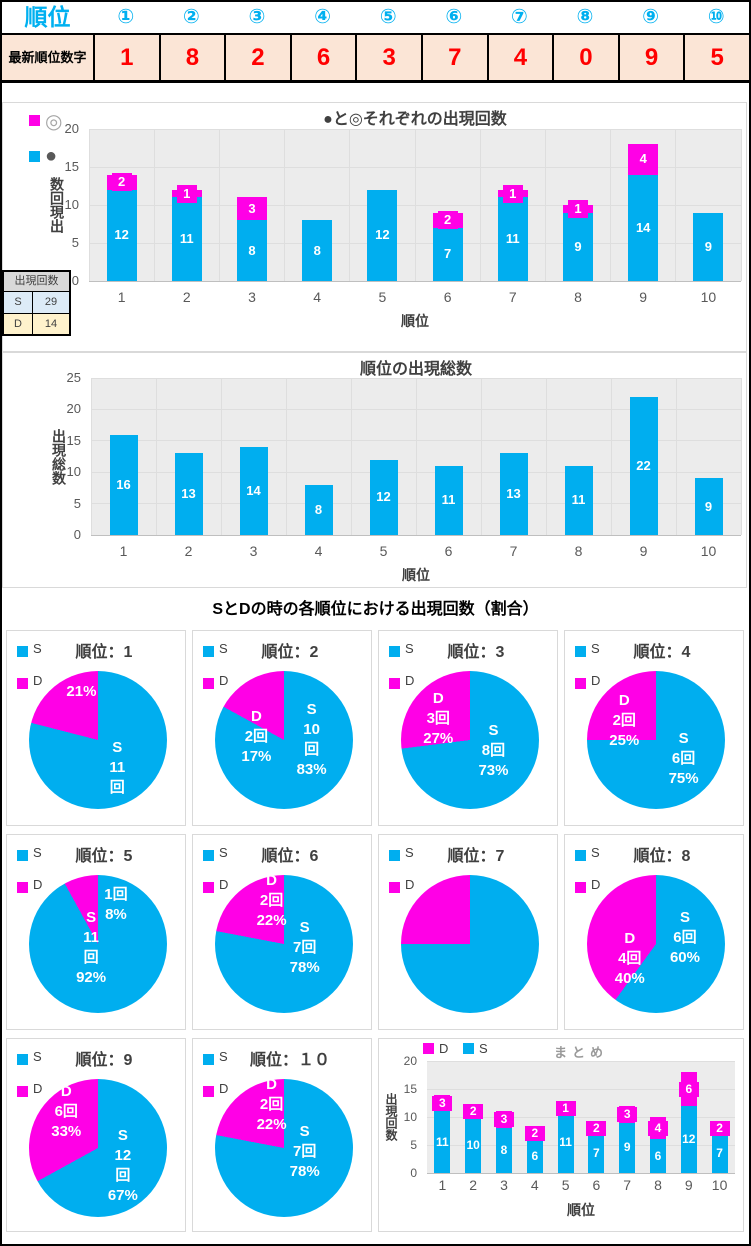  Describe the element at coordinates (512, 239) in the screenshot. I see `bar-●-7` at that location.